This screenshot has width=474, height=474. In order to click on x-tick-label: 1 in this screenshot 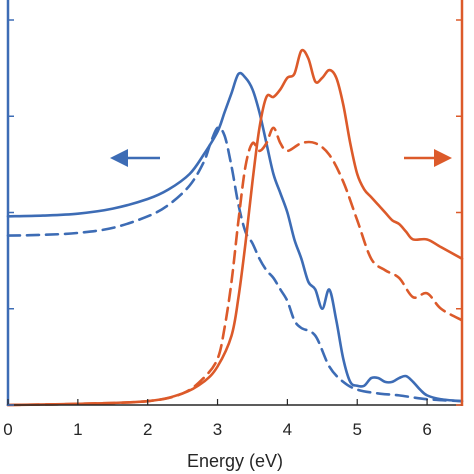, I will do `click(77, 429)`.